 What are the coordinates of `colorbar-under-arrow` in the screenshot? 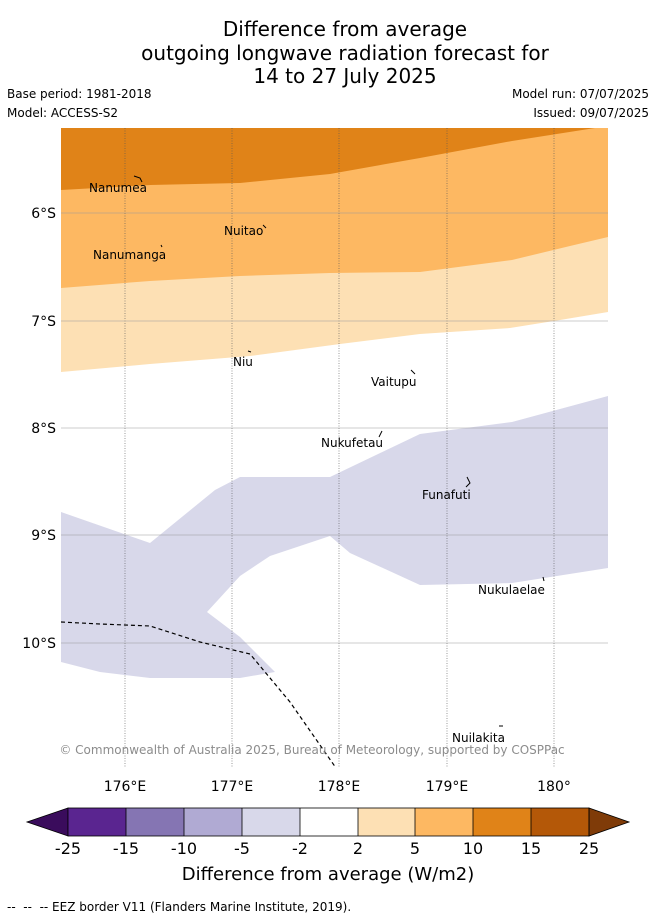 It's located at (47, 822).